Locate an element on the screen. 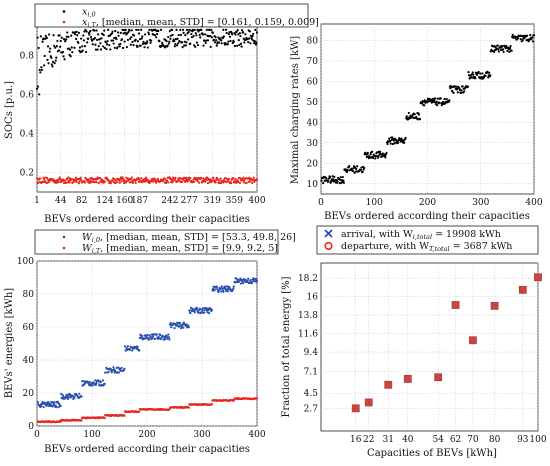  fr-xtick-label: 40 is located at coordinates (408, 440).